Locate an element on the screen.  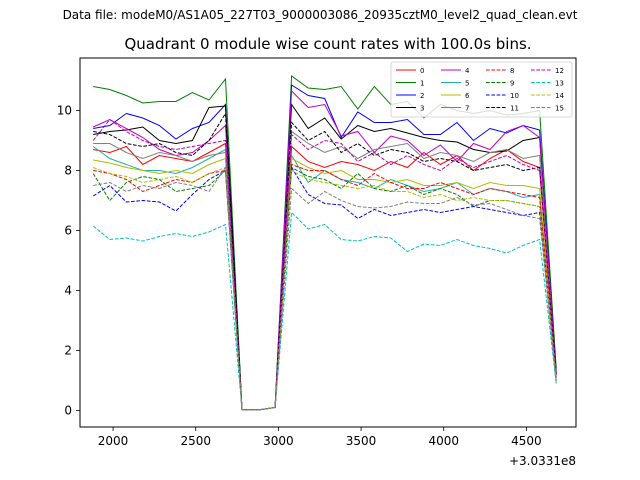
legend-label-14: 14 is located at coordinates (559, 96).